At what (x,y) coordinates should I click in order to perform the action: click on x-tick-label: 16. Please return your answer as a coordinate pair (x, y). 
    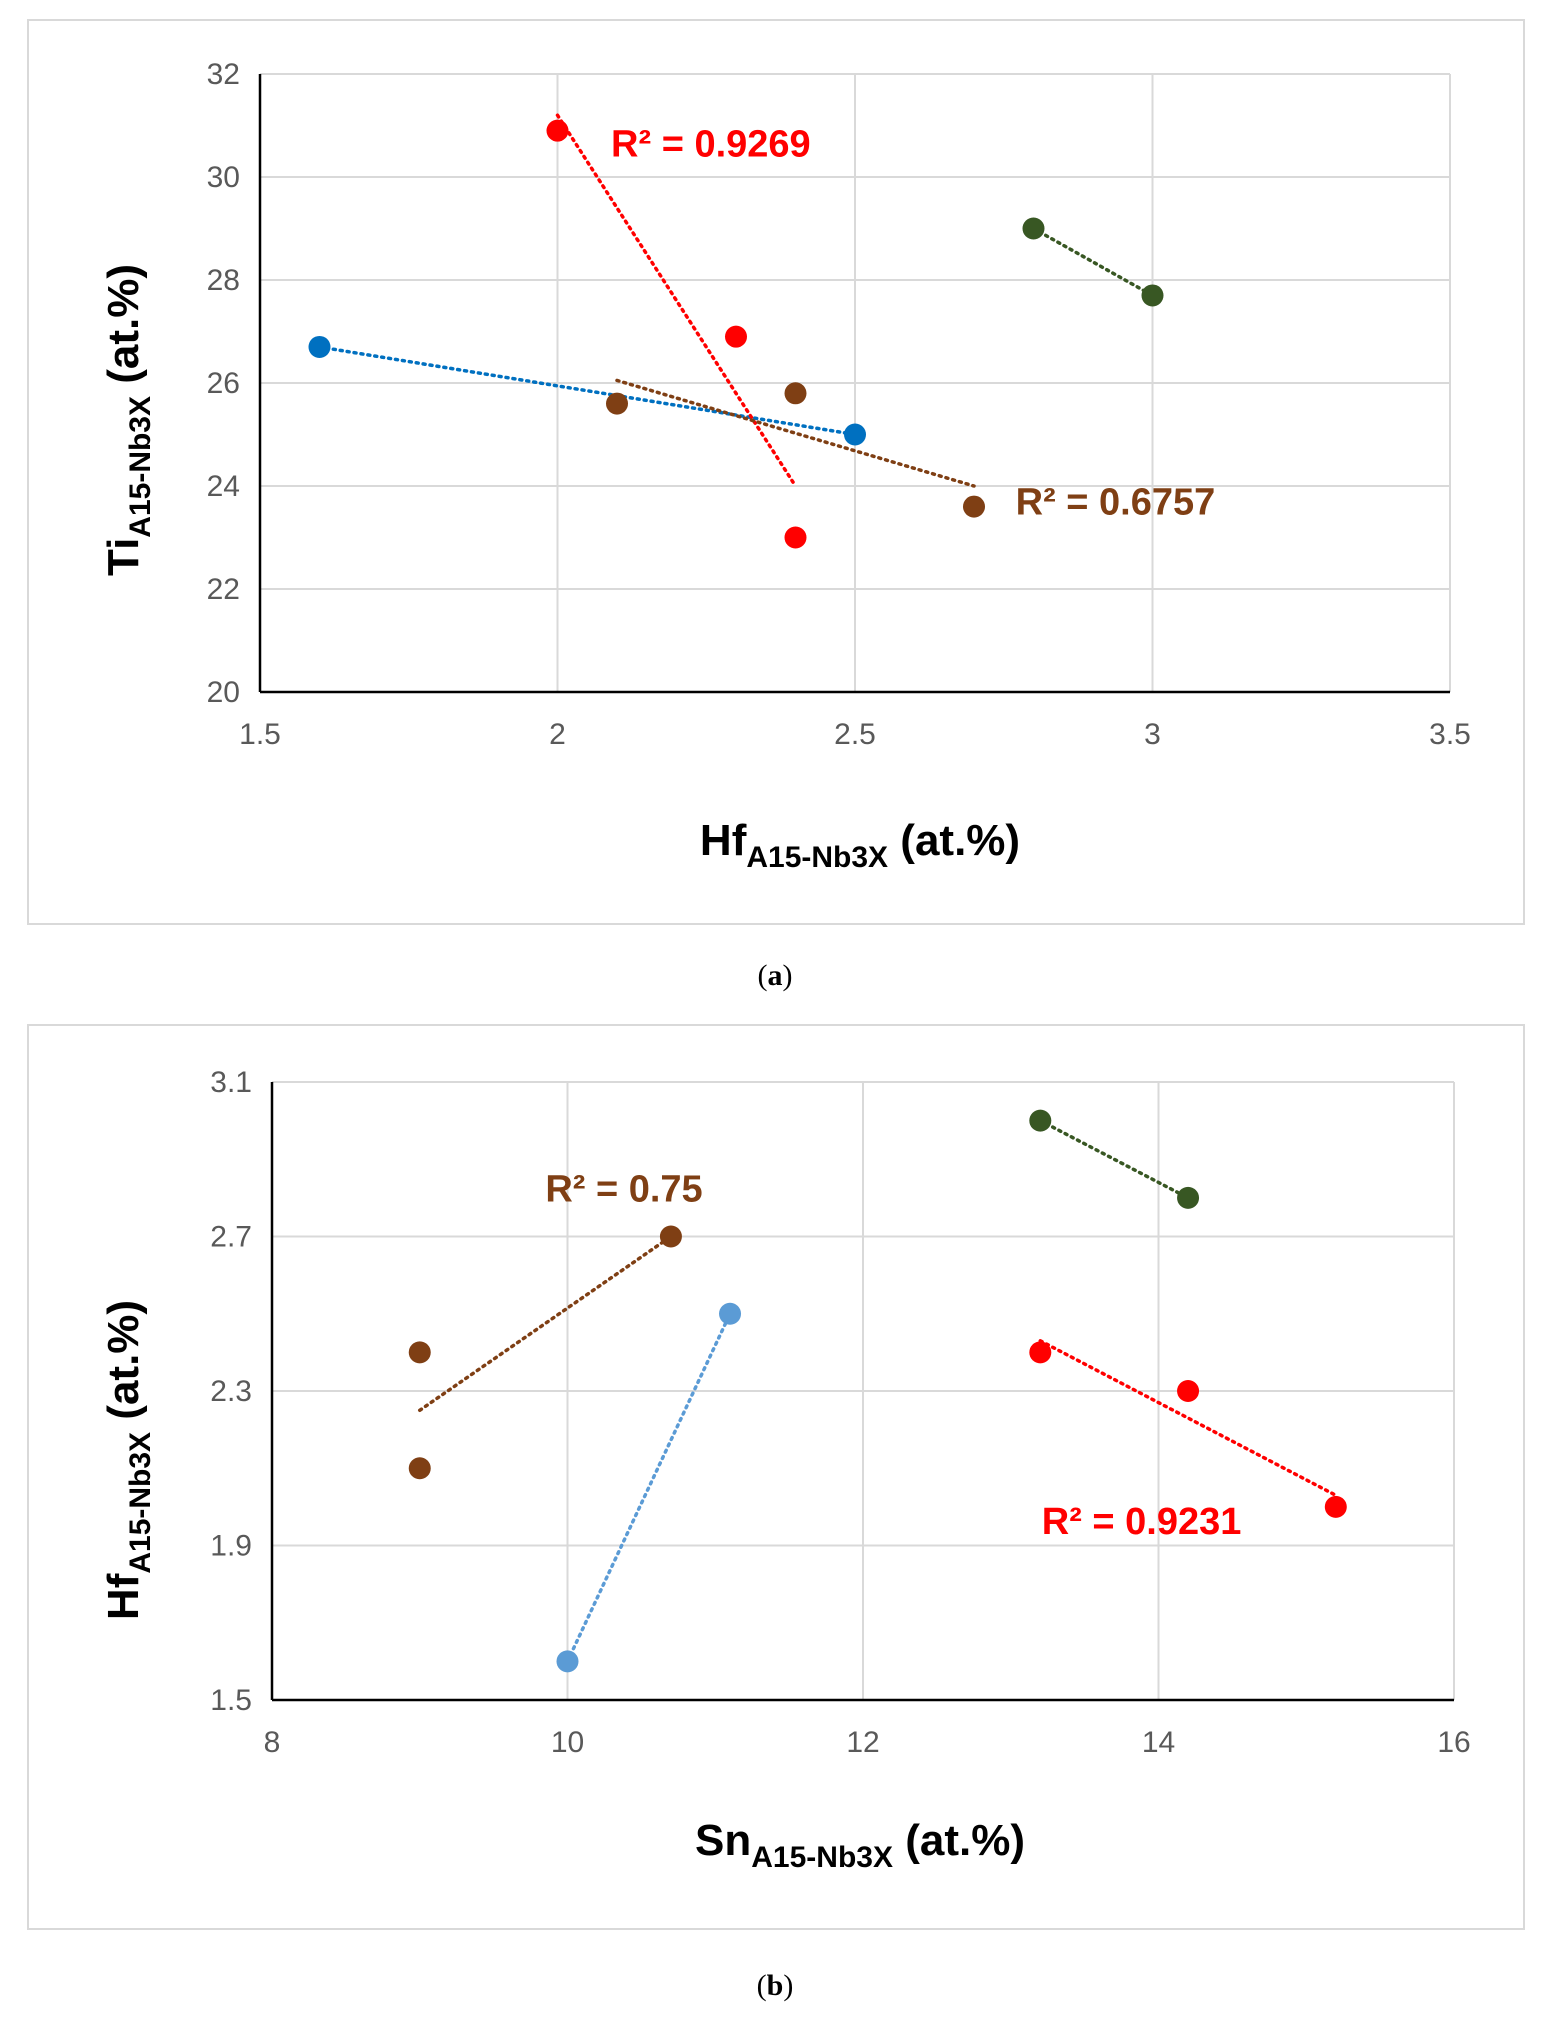
    Looking at the image, I should click on (1453, 1742).